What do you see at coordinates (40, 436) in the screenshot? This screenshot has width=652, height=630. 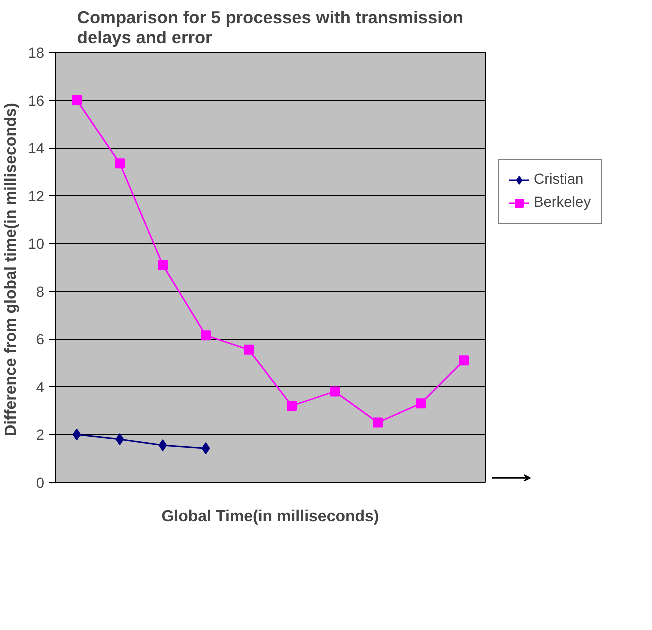 I see `y-tick-label: 2` at bounding box center [40, 436].